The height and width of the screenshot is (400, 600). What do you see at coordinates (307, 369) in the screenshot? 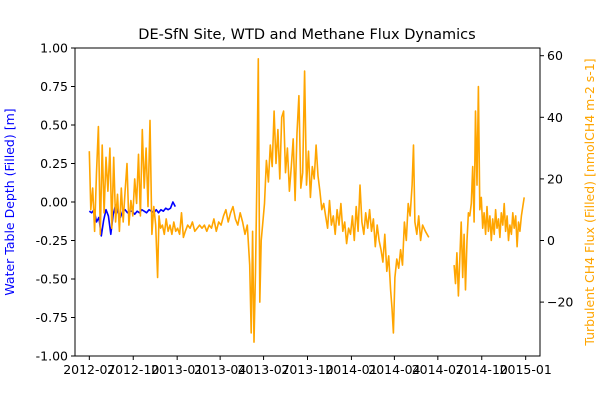
I see `x-tick-label: 2013-10` at bounding box center [307, 369].